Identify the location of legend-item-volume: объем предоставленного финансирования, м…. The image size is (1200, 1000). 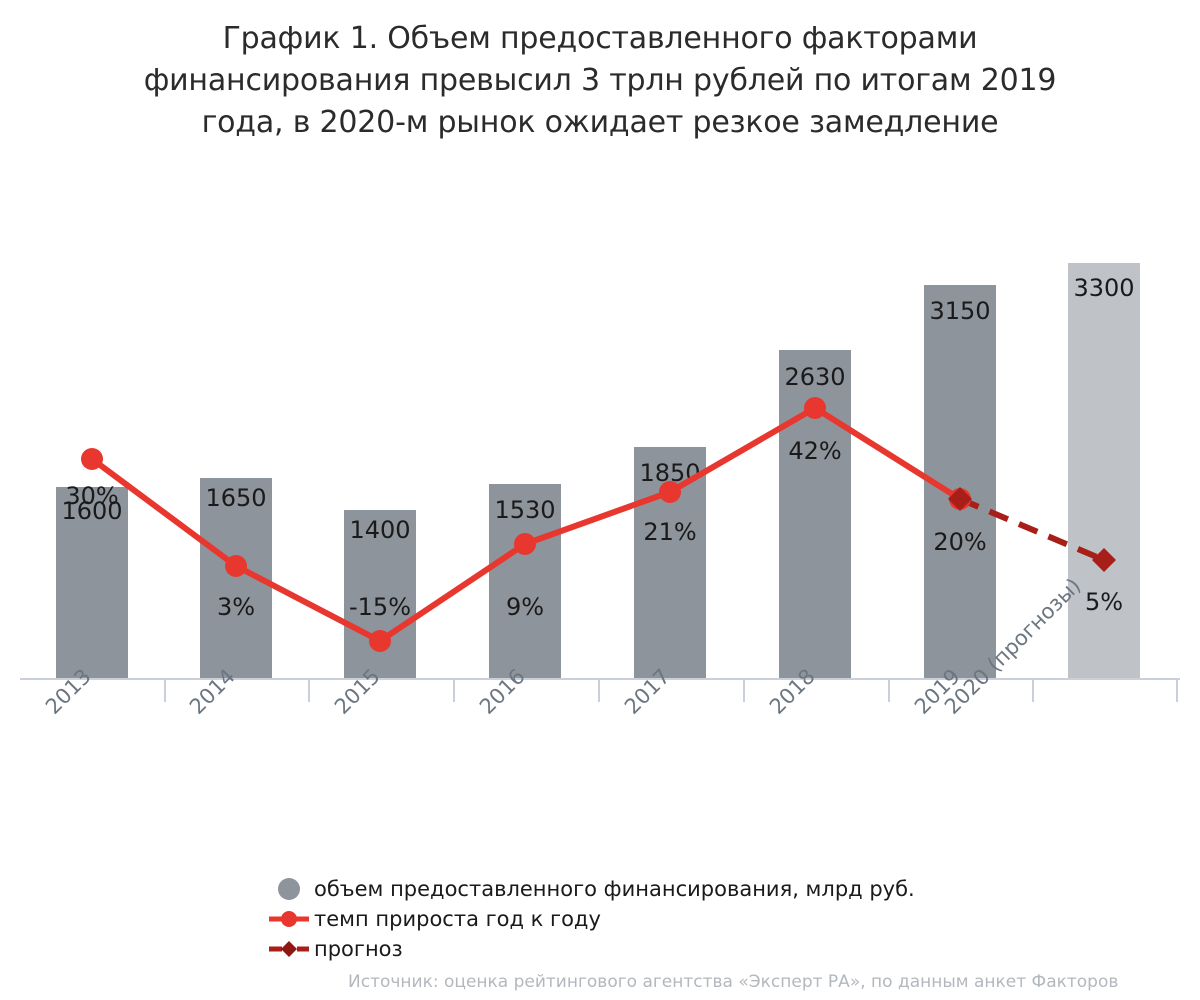
(591, 889).